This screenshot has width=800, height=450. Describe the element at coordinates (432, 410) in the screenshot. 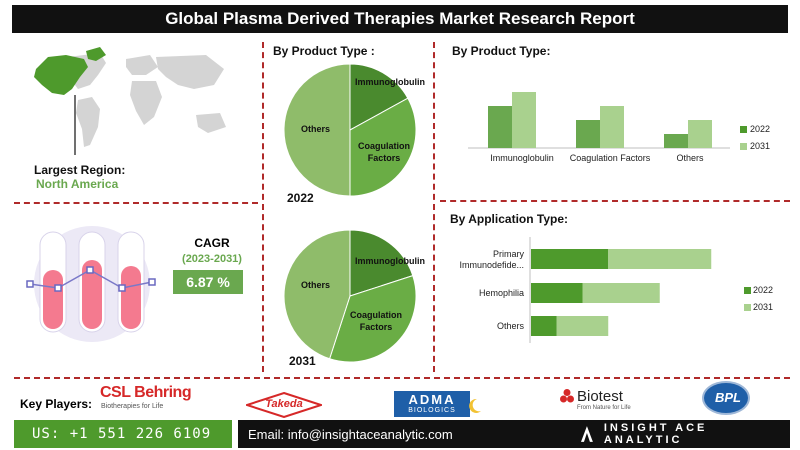

I see `adma-logo-sub: BIOLOGICS` at that location.